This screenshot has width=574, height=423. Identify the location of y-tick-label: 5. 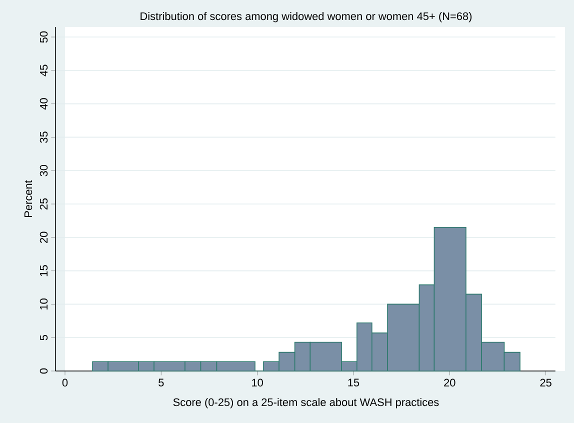
(44, 337).